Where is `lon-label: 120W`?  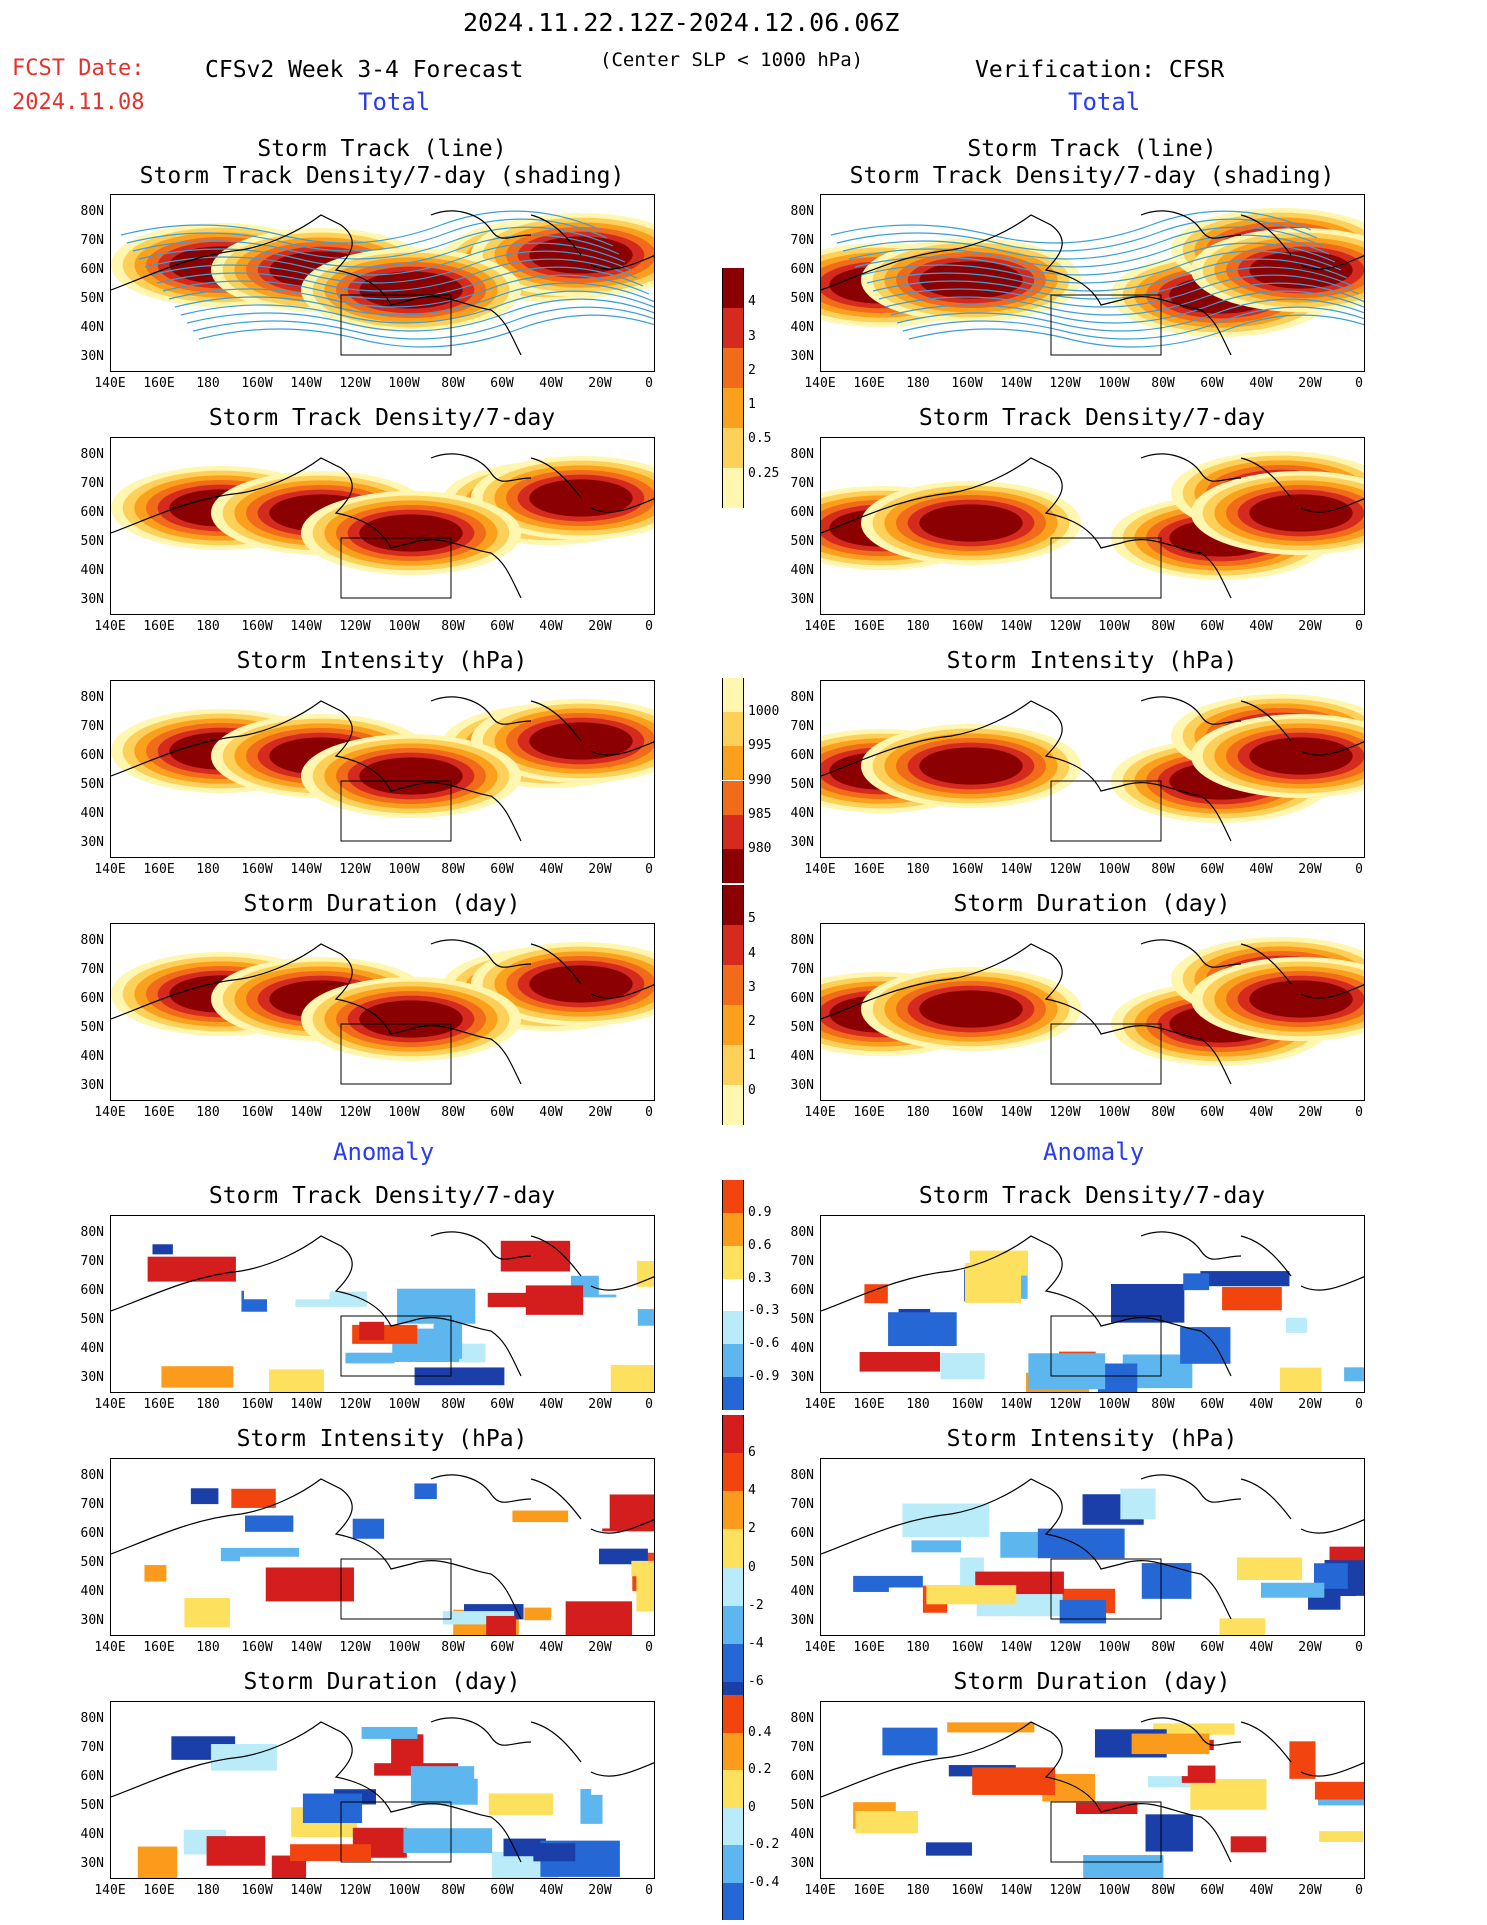 lon-label: 120W is located at coordinates (1065, 1404).